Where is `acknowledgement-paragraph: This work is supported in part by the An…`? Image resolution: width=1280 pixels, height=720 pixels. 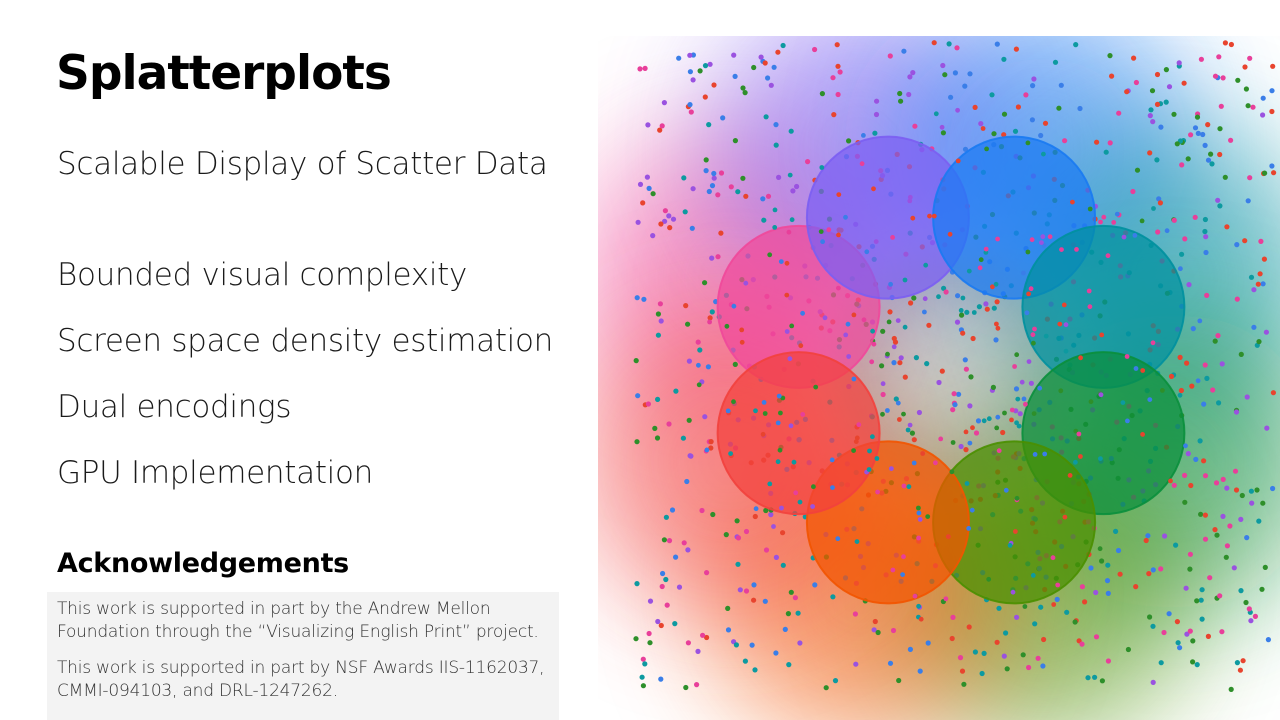
acknowledgement-paragraph: This work is supported in part by the An… is located at coordinates (298, 620).